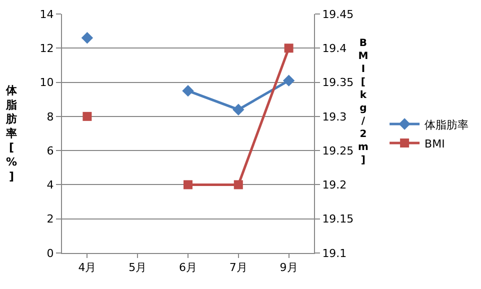 Image resolution: width=481 pixels, height=289 pixels. I want to click on x-tick-label: 4月, so click(87, 267).